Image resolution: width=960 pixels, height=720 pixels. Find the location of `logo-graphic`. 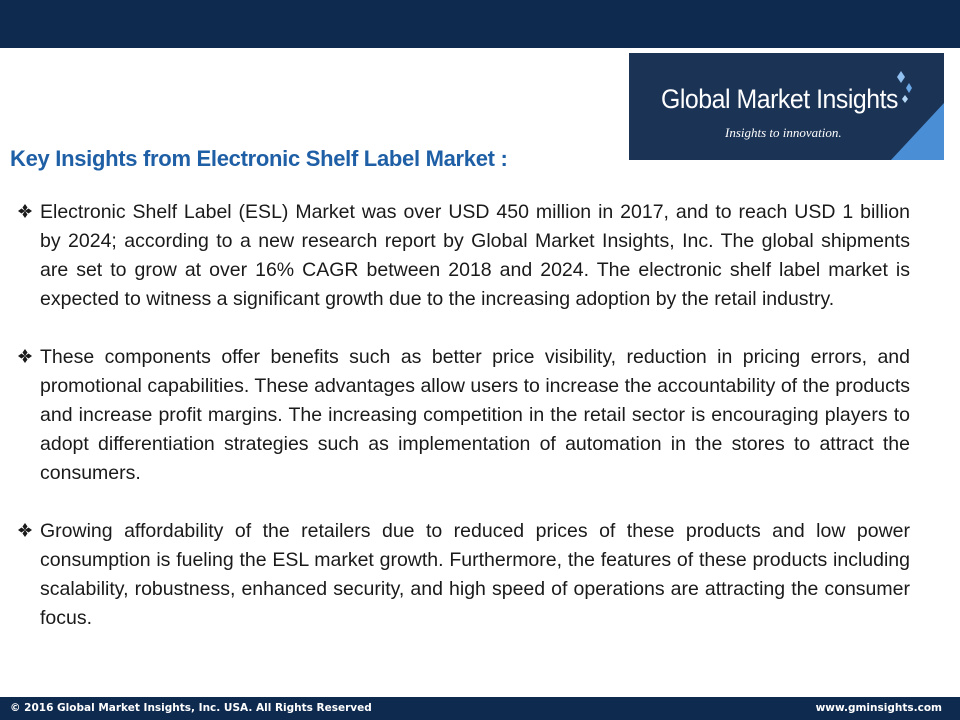

logo-graphic is located at coordinates (917, 115).